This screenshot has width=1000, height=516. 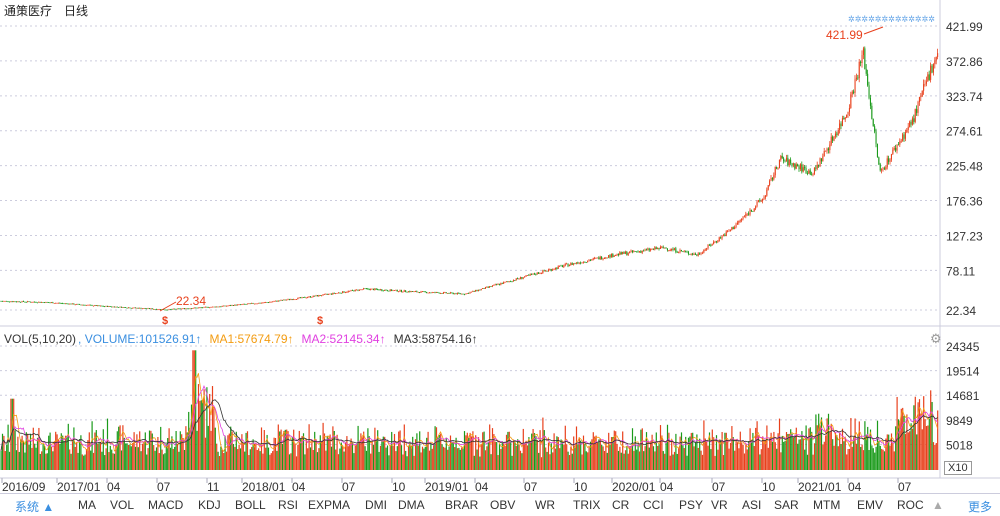 I want to click on tab-sar: SAR, so click(x=786, y=505).